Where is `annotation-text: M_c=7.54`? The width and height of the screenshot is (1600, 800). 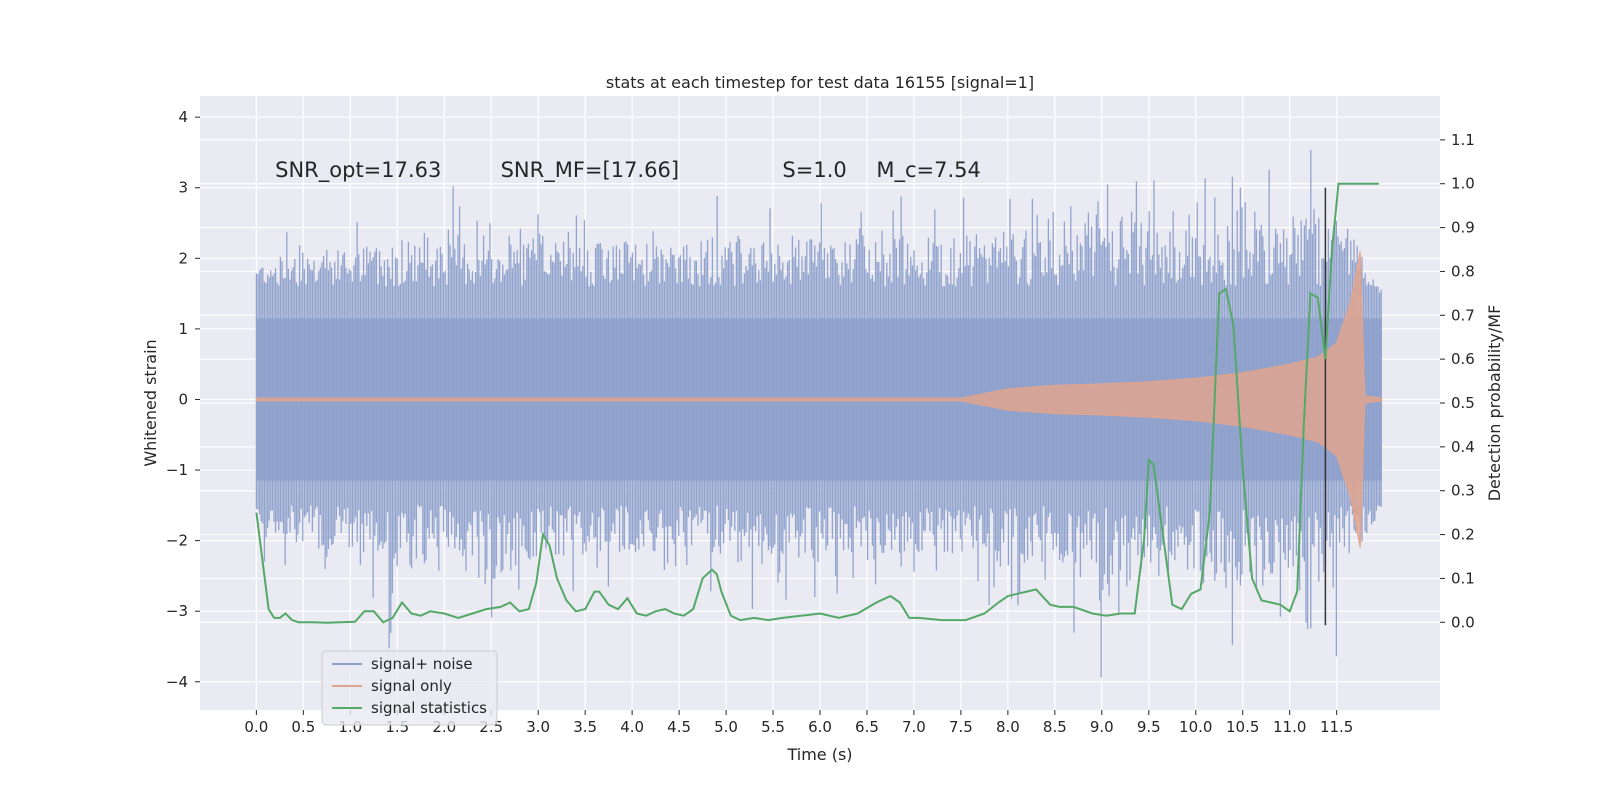
annotation-text: M_c=7.54 is located at coordinates (928, 170).